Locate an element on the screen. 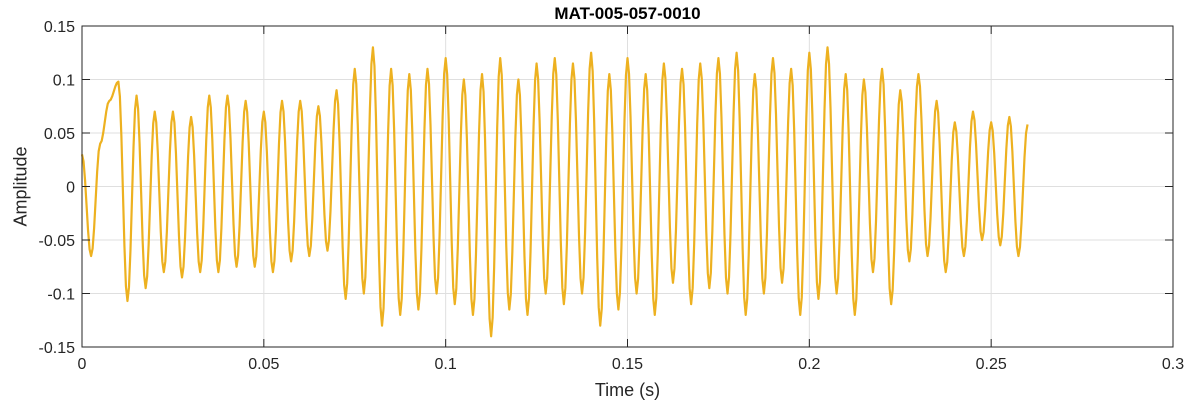 The image size is (1188, 404). y-tick-label: 0.1 is located at coordinates (64, 81).